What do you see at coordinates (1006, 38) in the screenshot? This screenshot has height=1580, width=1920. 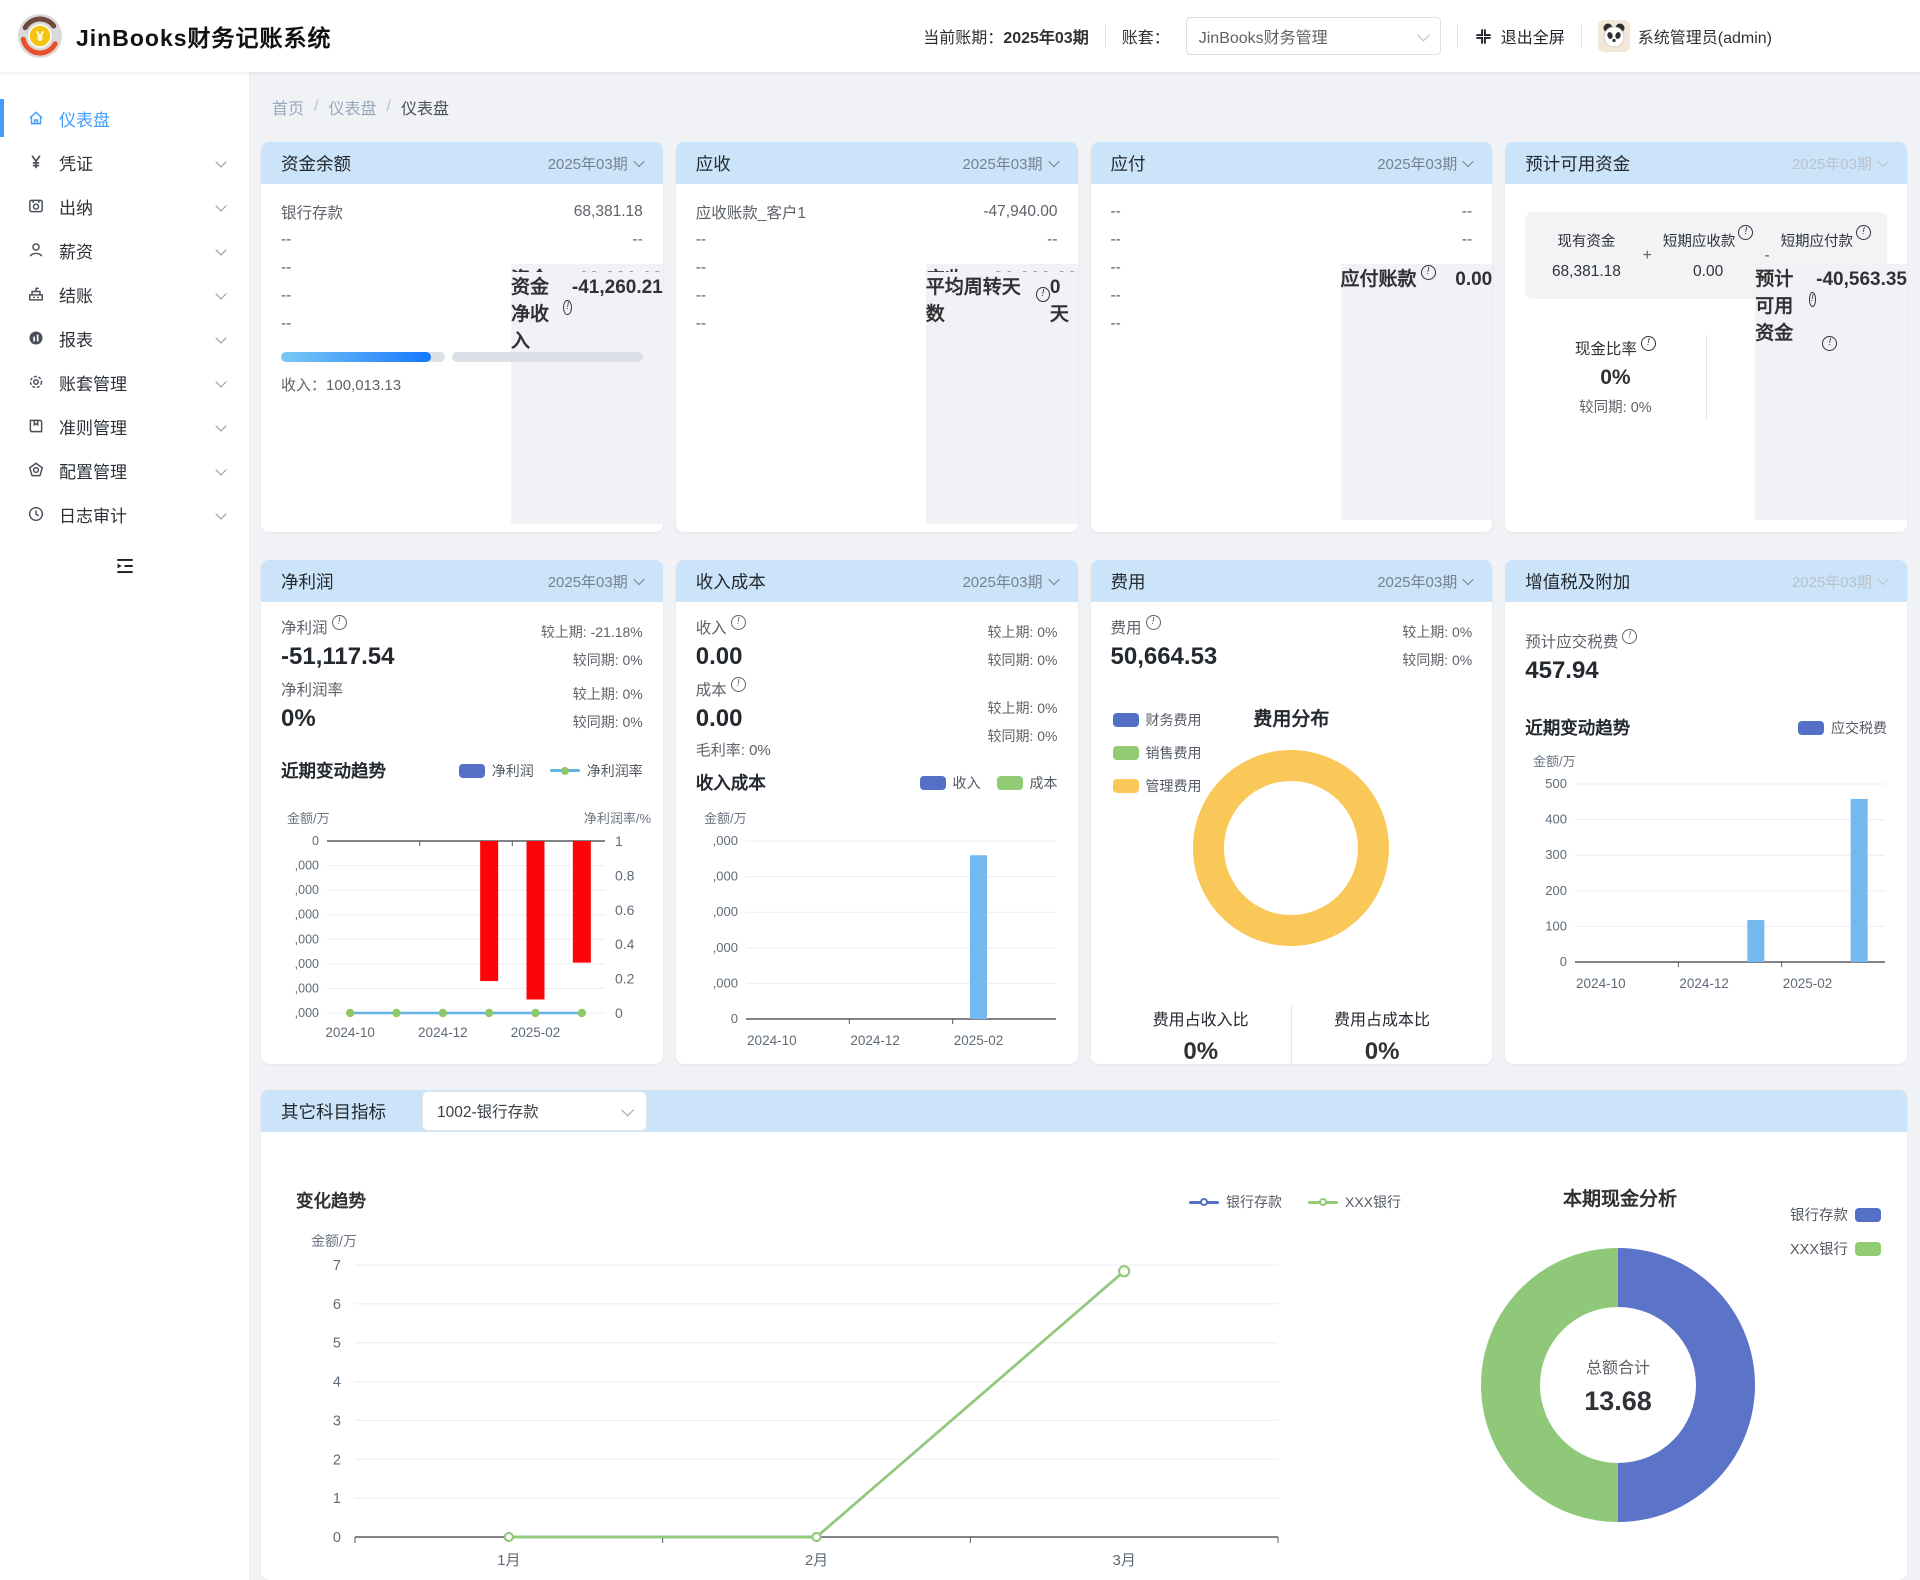 I see `current-period: 当前账期： 2025年03期` at bounding box center [1006, 38].